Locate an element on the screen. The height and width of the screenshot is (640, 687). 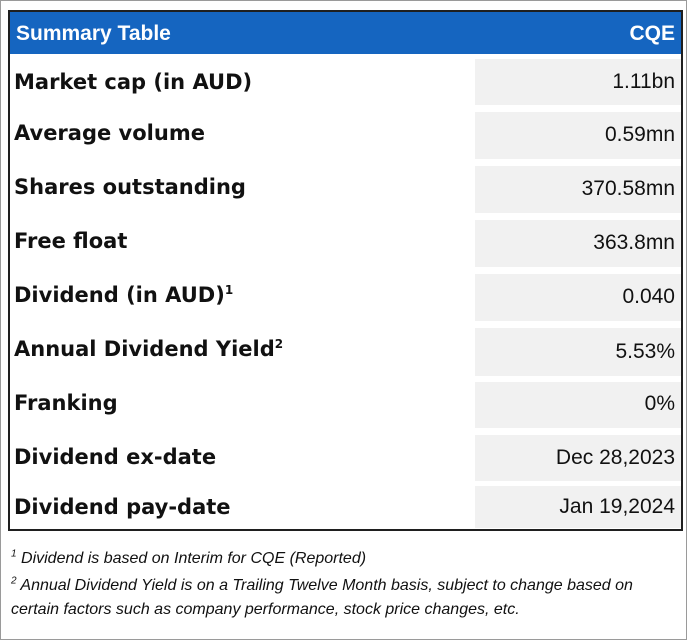
row-label: Free float is located at coordinates (71, 241).